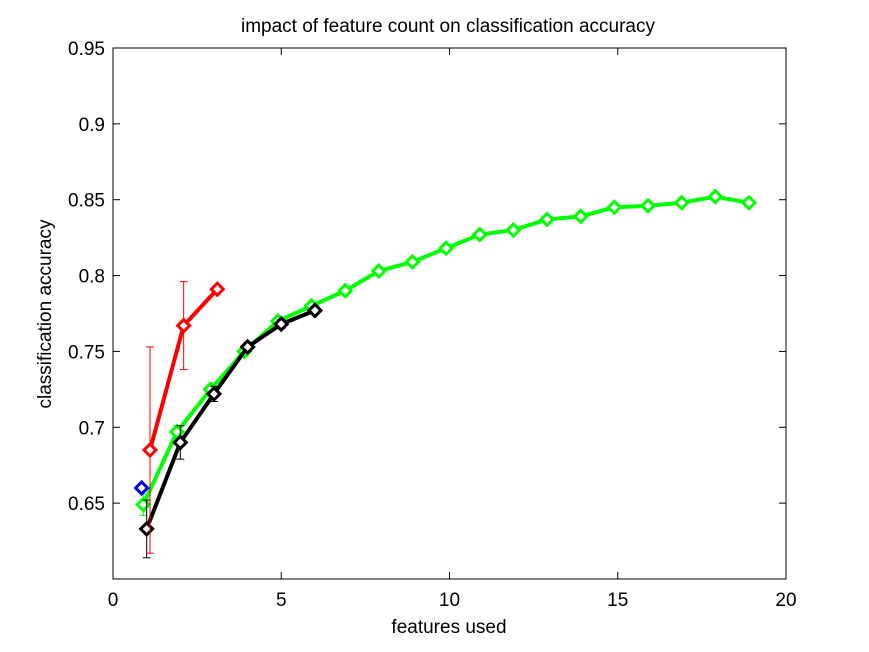 This screenshot has width=869, height=652. Describe the element at coordinates (45, 314) in the screenshot. I see `y-axis-label: classification accuracy` at that location.